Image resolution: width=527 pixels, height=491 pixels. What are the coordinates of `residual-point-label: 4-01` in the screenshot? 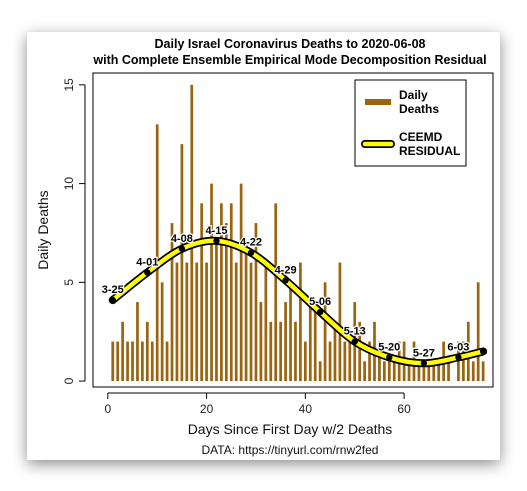 It's located at (147, 262).